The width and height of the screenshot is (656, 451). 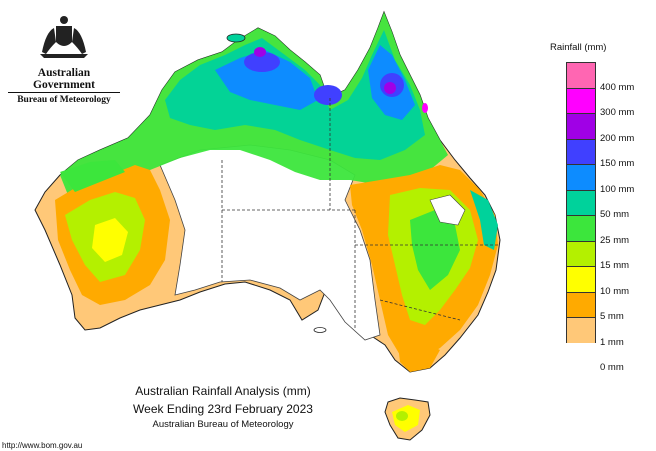 What do you see at coordinates (223, 424) in the screenshot?
I see `map-source: Australian Bureau of Meteorology` at bounding box center [223, 424].